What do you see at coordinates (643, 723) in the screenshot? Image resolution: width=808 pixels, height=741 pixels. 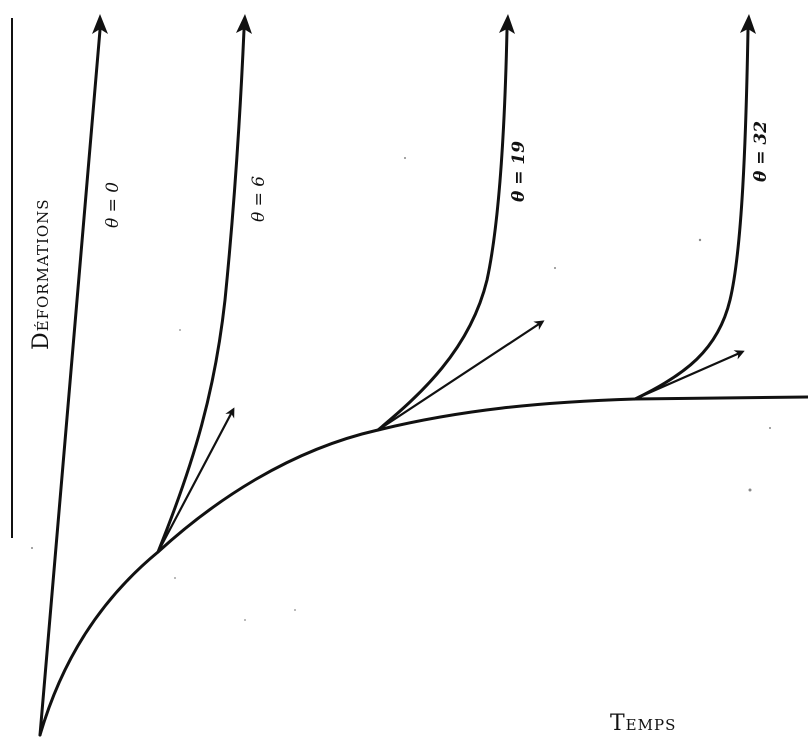 I see `x-axis-label: Temps` at bounding box center [643, 723].